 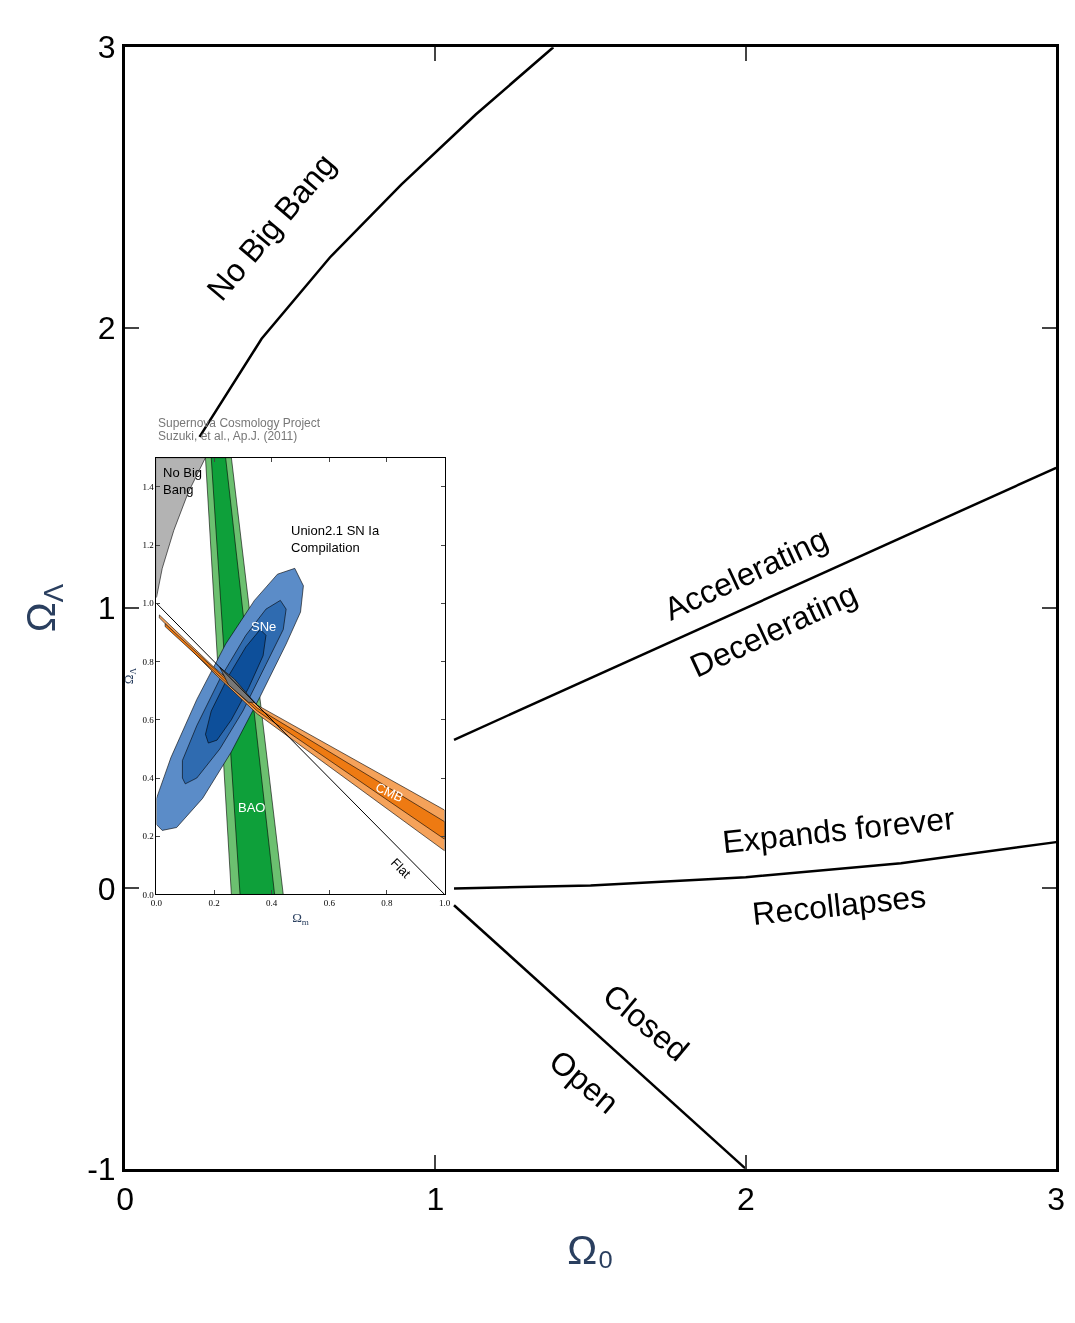 What do you see at coordinates (183, 481) in the screenshot?
I see `annotation: No Big Bang` at bounding box center [183, 481].